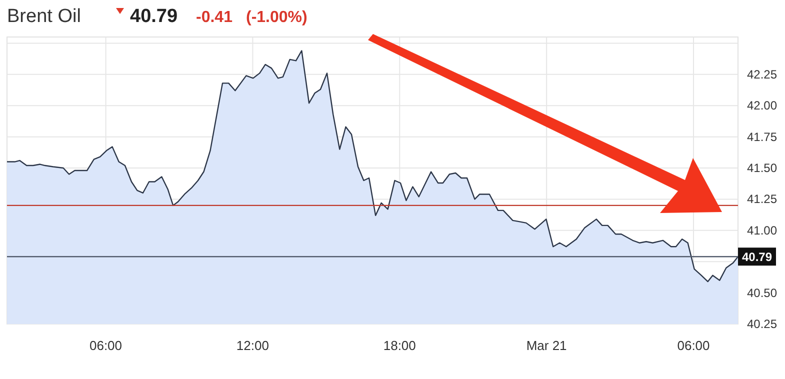 The height and width of the screenshot is (379, 785). Describe the element at coordinates (762, 199) in the screenshot. I see `y-tick-label: 41.25` at that location.